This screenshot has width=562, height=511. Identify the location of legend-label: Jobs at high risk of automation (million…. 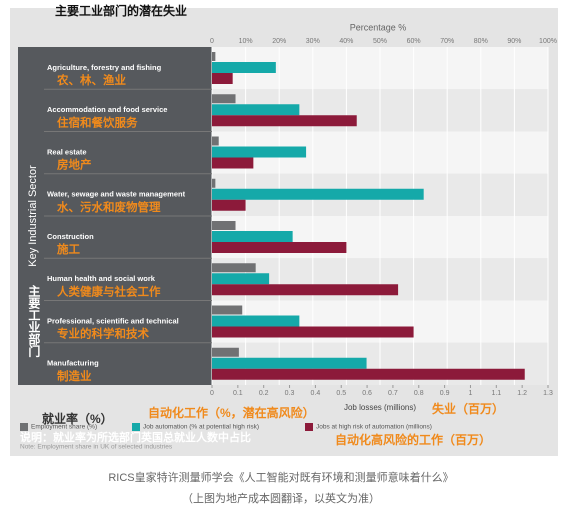
(374, 427).